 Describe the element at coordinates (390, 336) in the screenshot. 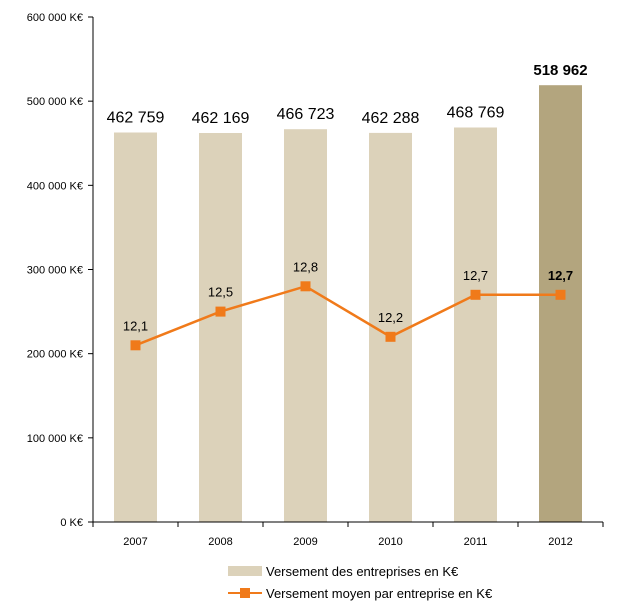

I see `line-marker-2010` at that location.